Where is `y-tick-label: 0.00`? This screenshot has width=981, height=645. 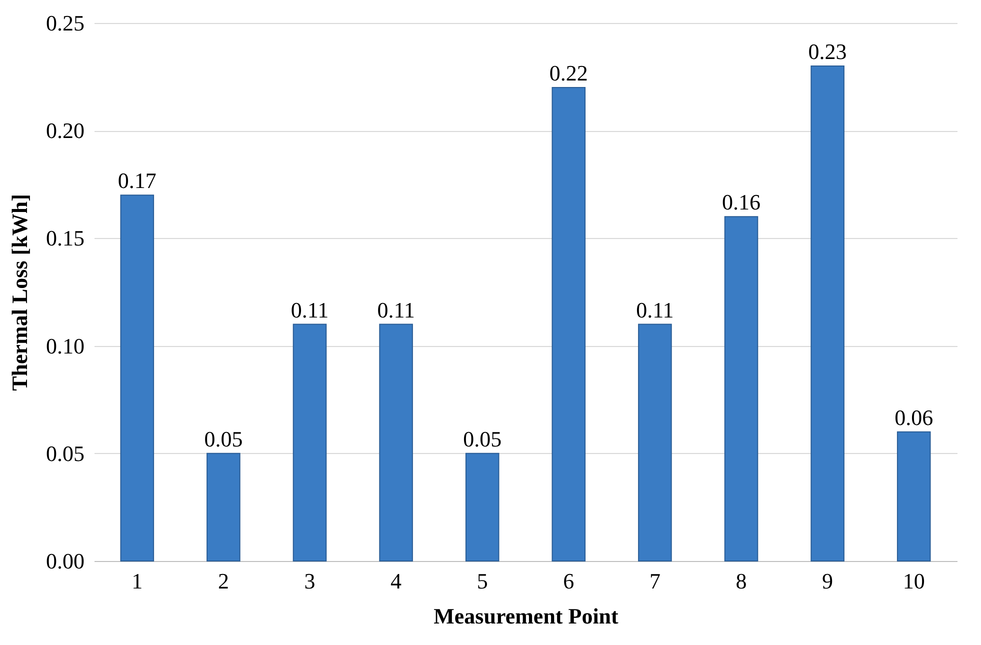 y-tick-label: 0.00 is located at coordinates (65, 561).